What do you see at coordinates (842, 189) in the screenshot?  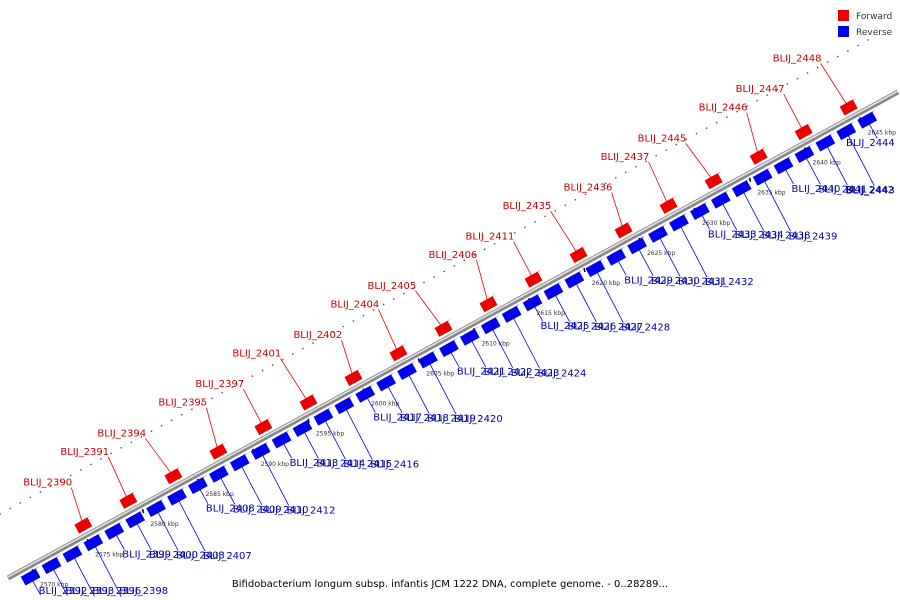 I see `reverse-gene-label: BLIJ_2441` at bounding box center [842, 189].